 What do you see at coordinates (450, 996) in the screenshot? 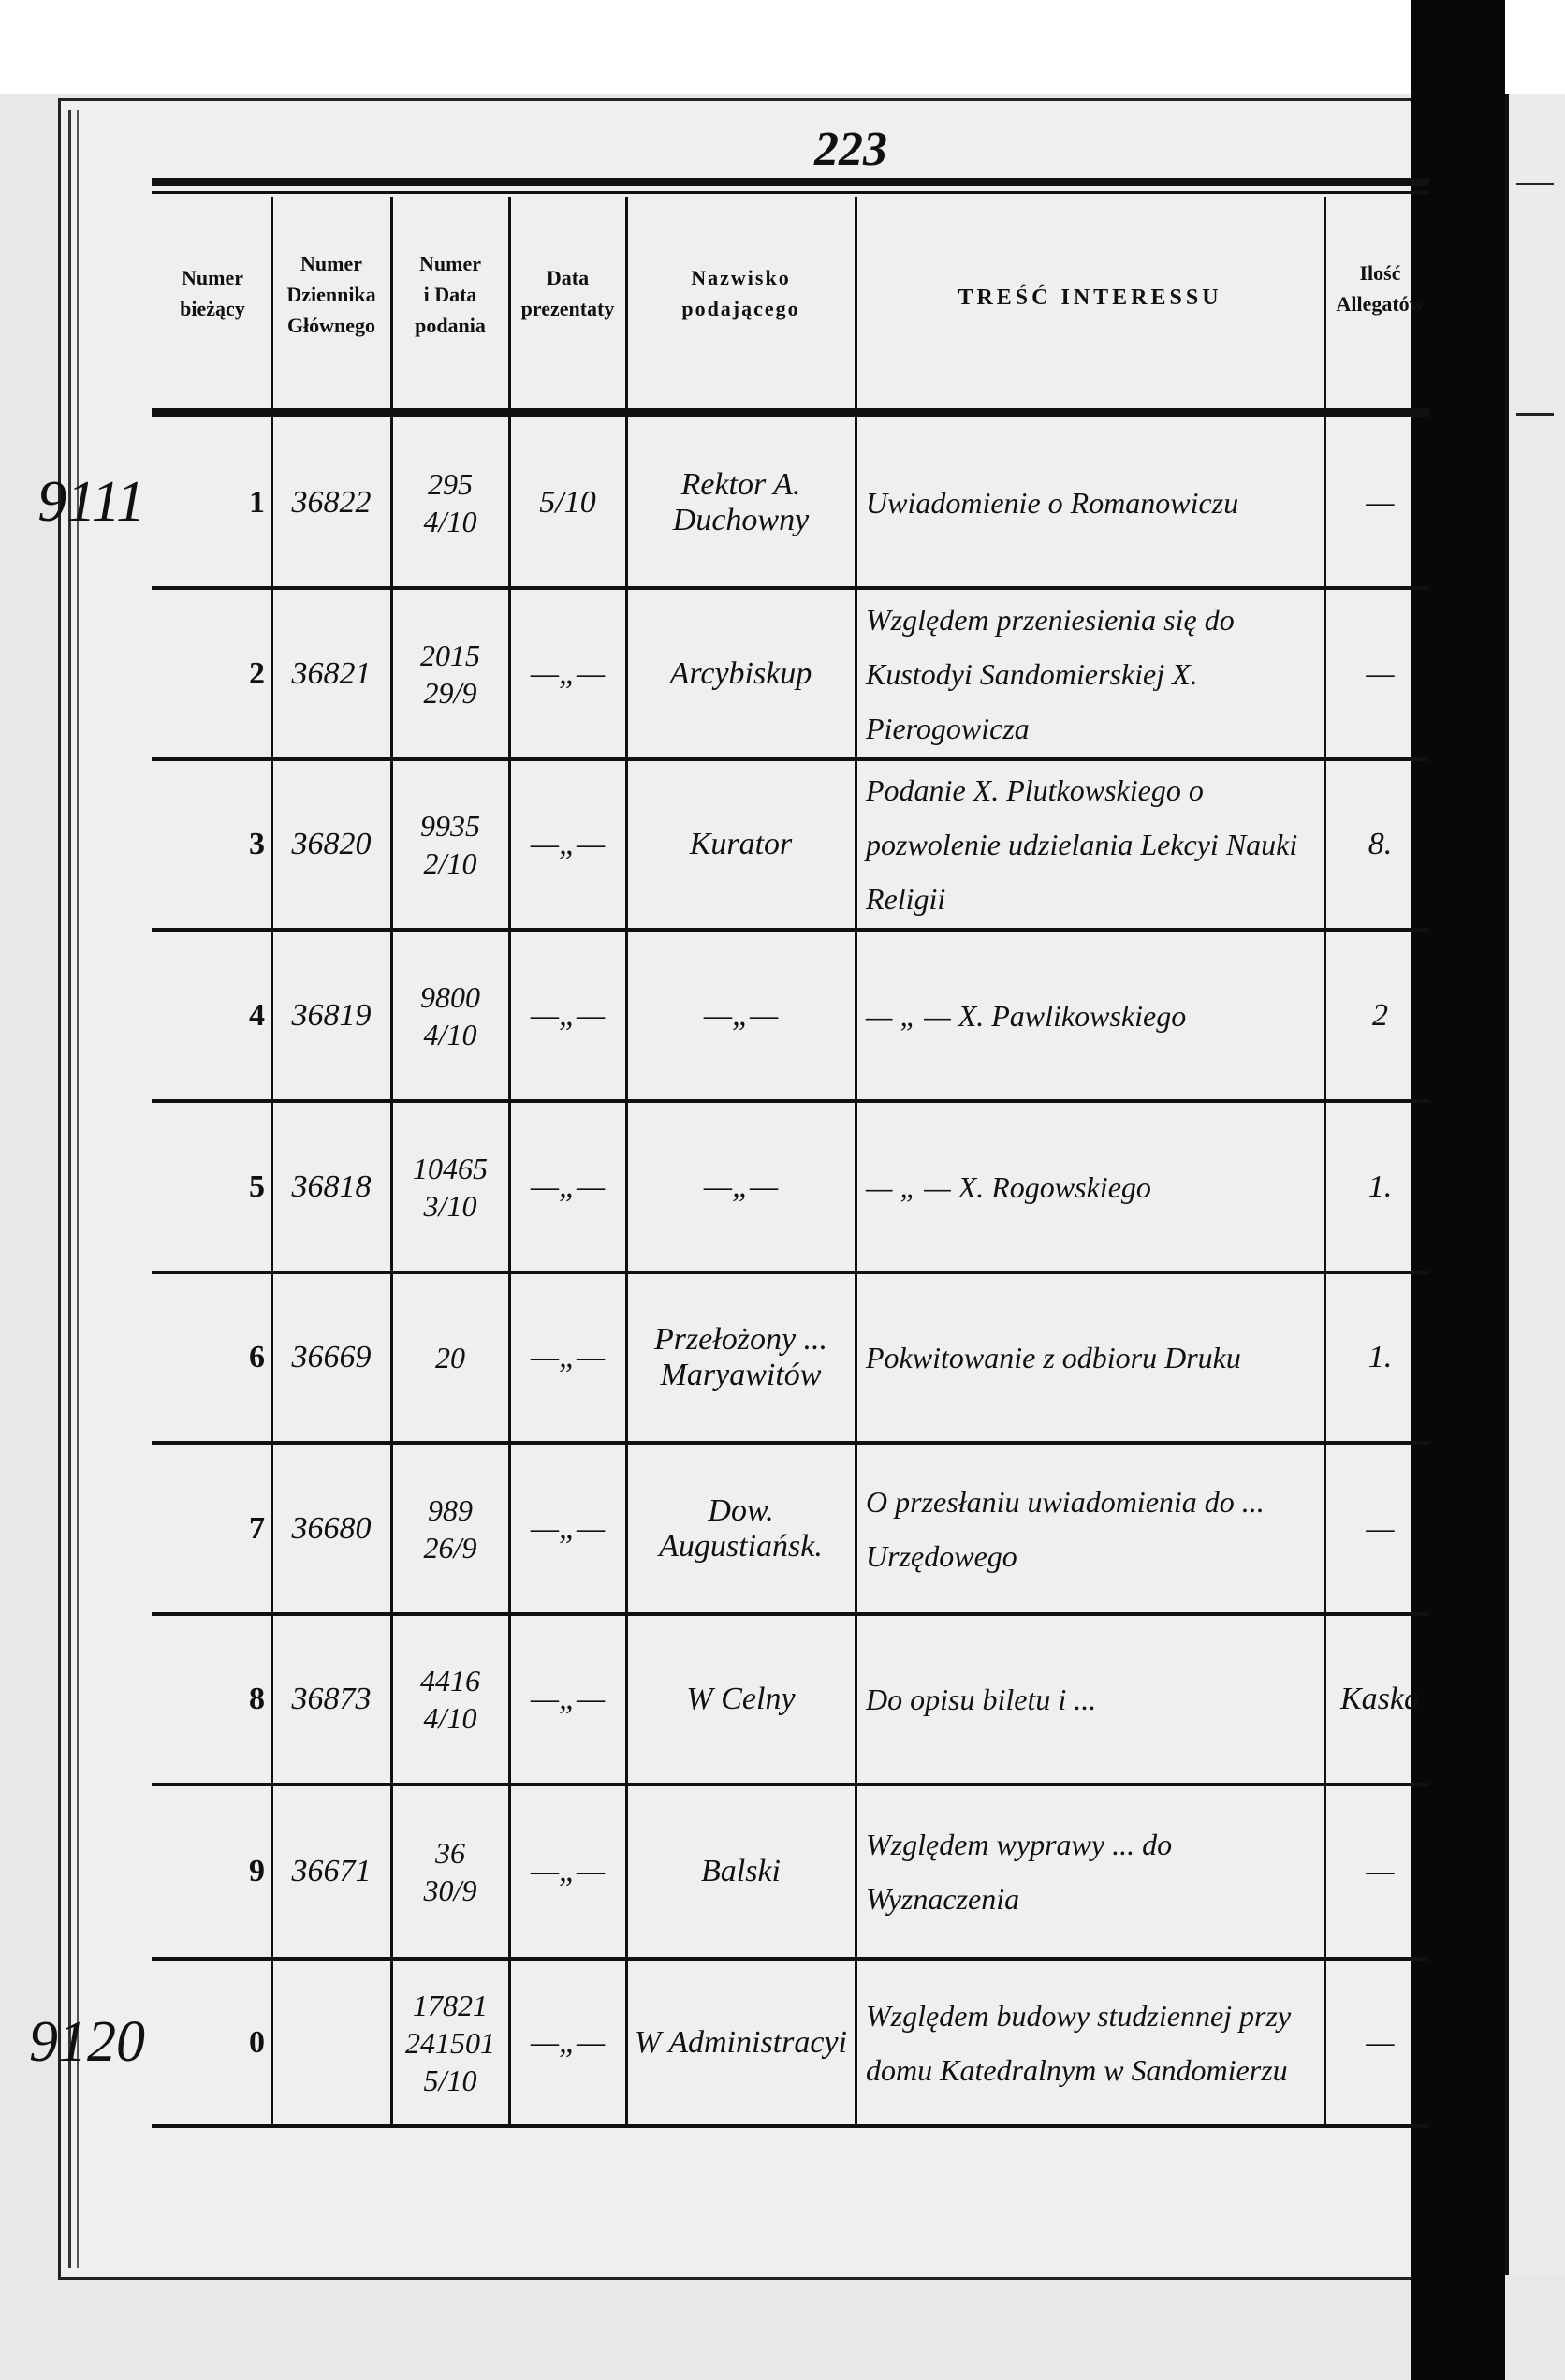
I see `submission-line: 9800` at bounding box center [450, 996].